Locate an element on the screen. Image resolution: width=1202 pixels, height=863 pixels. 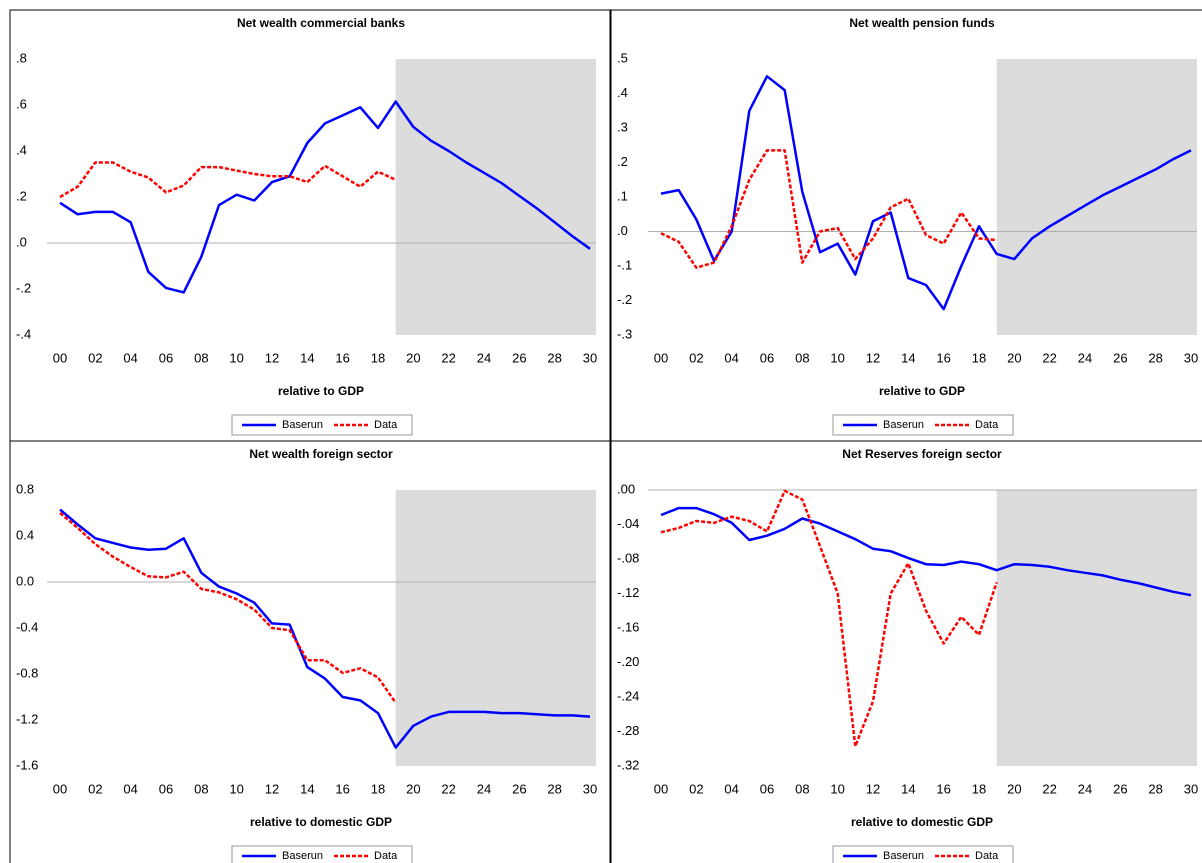
y-tick-label: -.28 is located at coordinates (628, 730).